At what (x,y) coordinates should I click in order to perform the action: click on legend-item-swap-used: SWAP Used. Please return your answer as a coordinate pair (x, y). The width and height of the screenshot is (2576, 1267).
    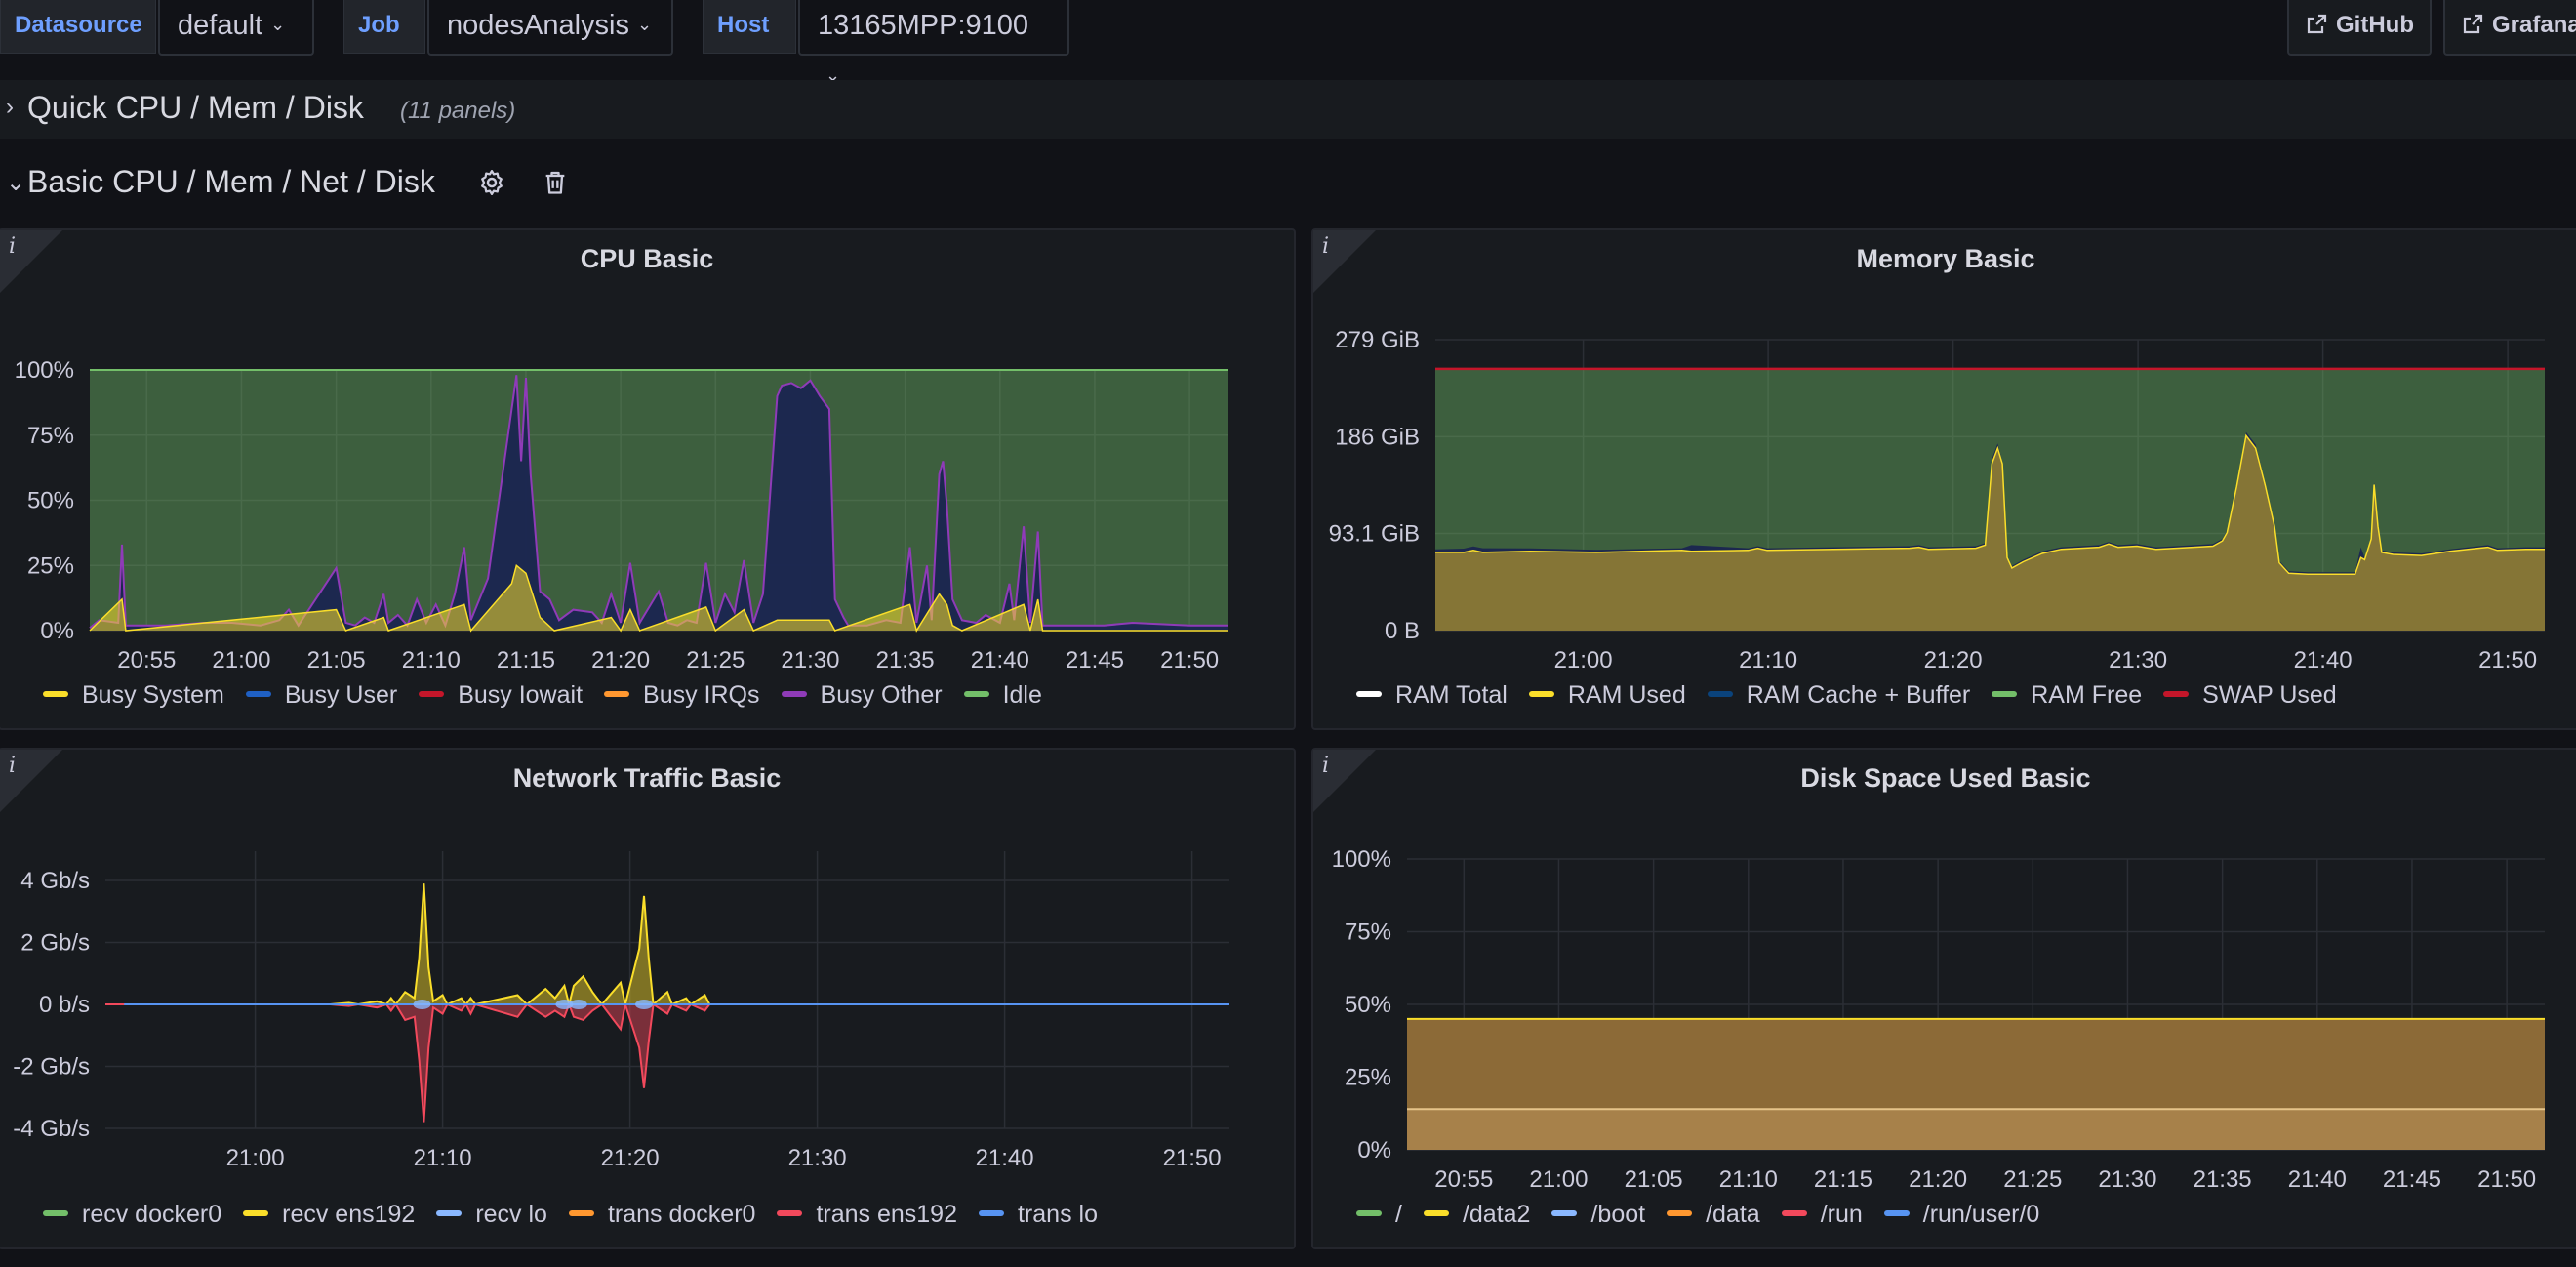
    Looking at the image, I should click on (2250, 695).